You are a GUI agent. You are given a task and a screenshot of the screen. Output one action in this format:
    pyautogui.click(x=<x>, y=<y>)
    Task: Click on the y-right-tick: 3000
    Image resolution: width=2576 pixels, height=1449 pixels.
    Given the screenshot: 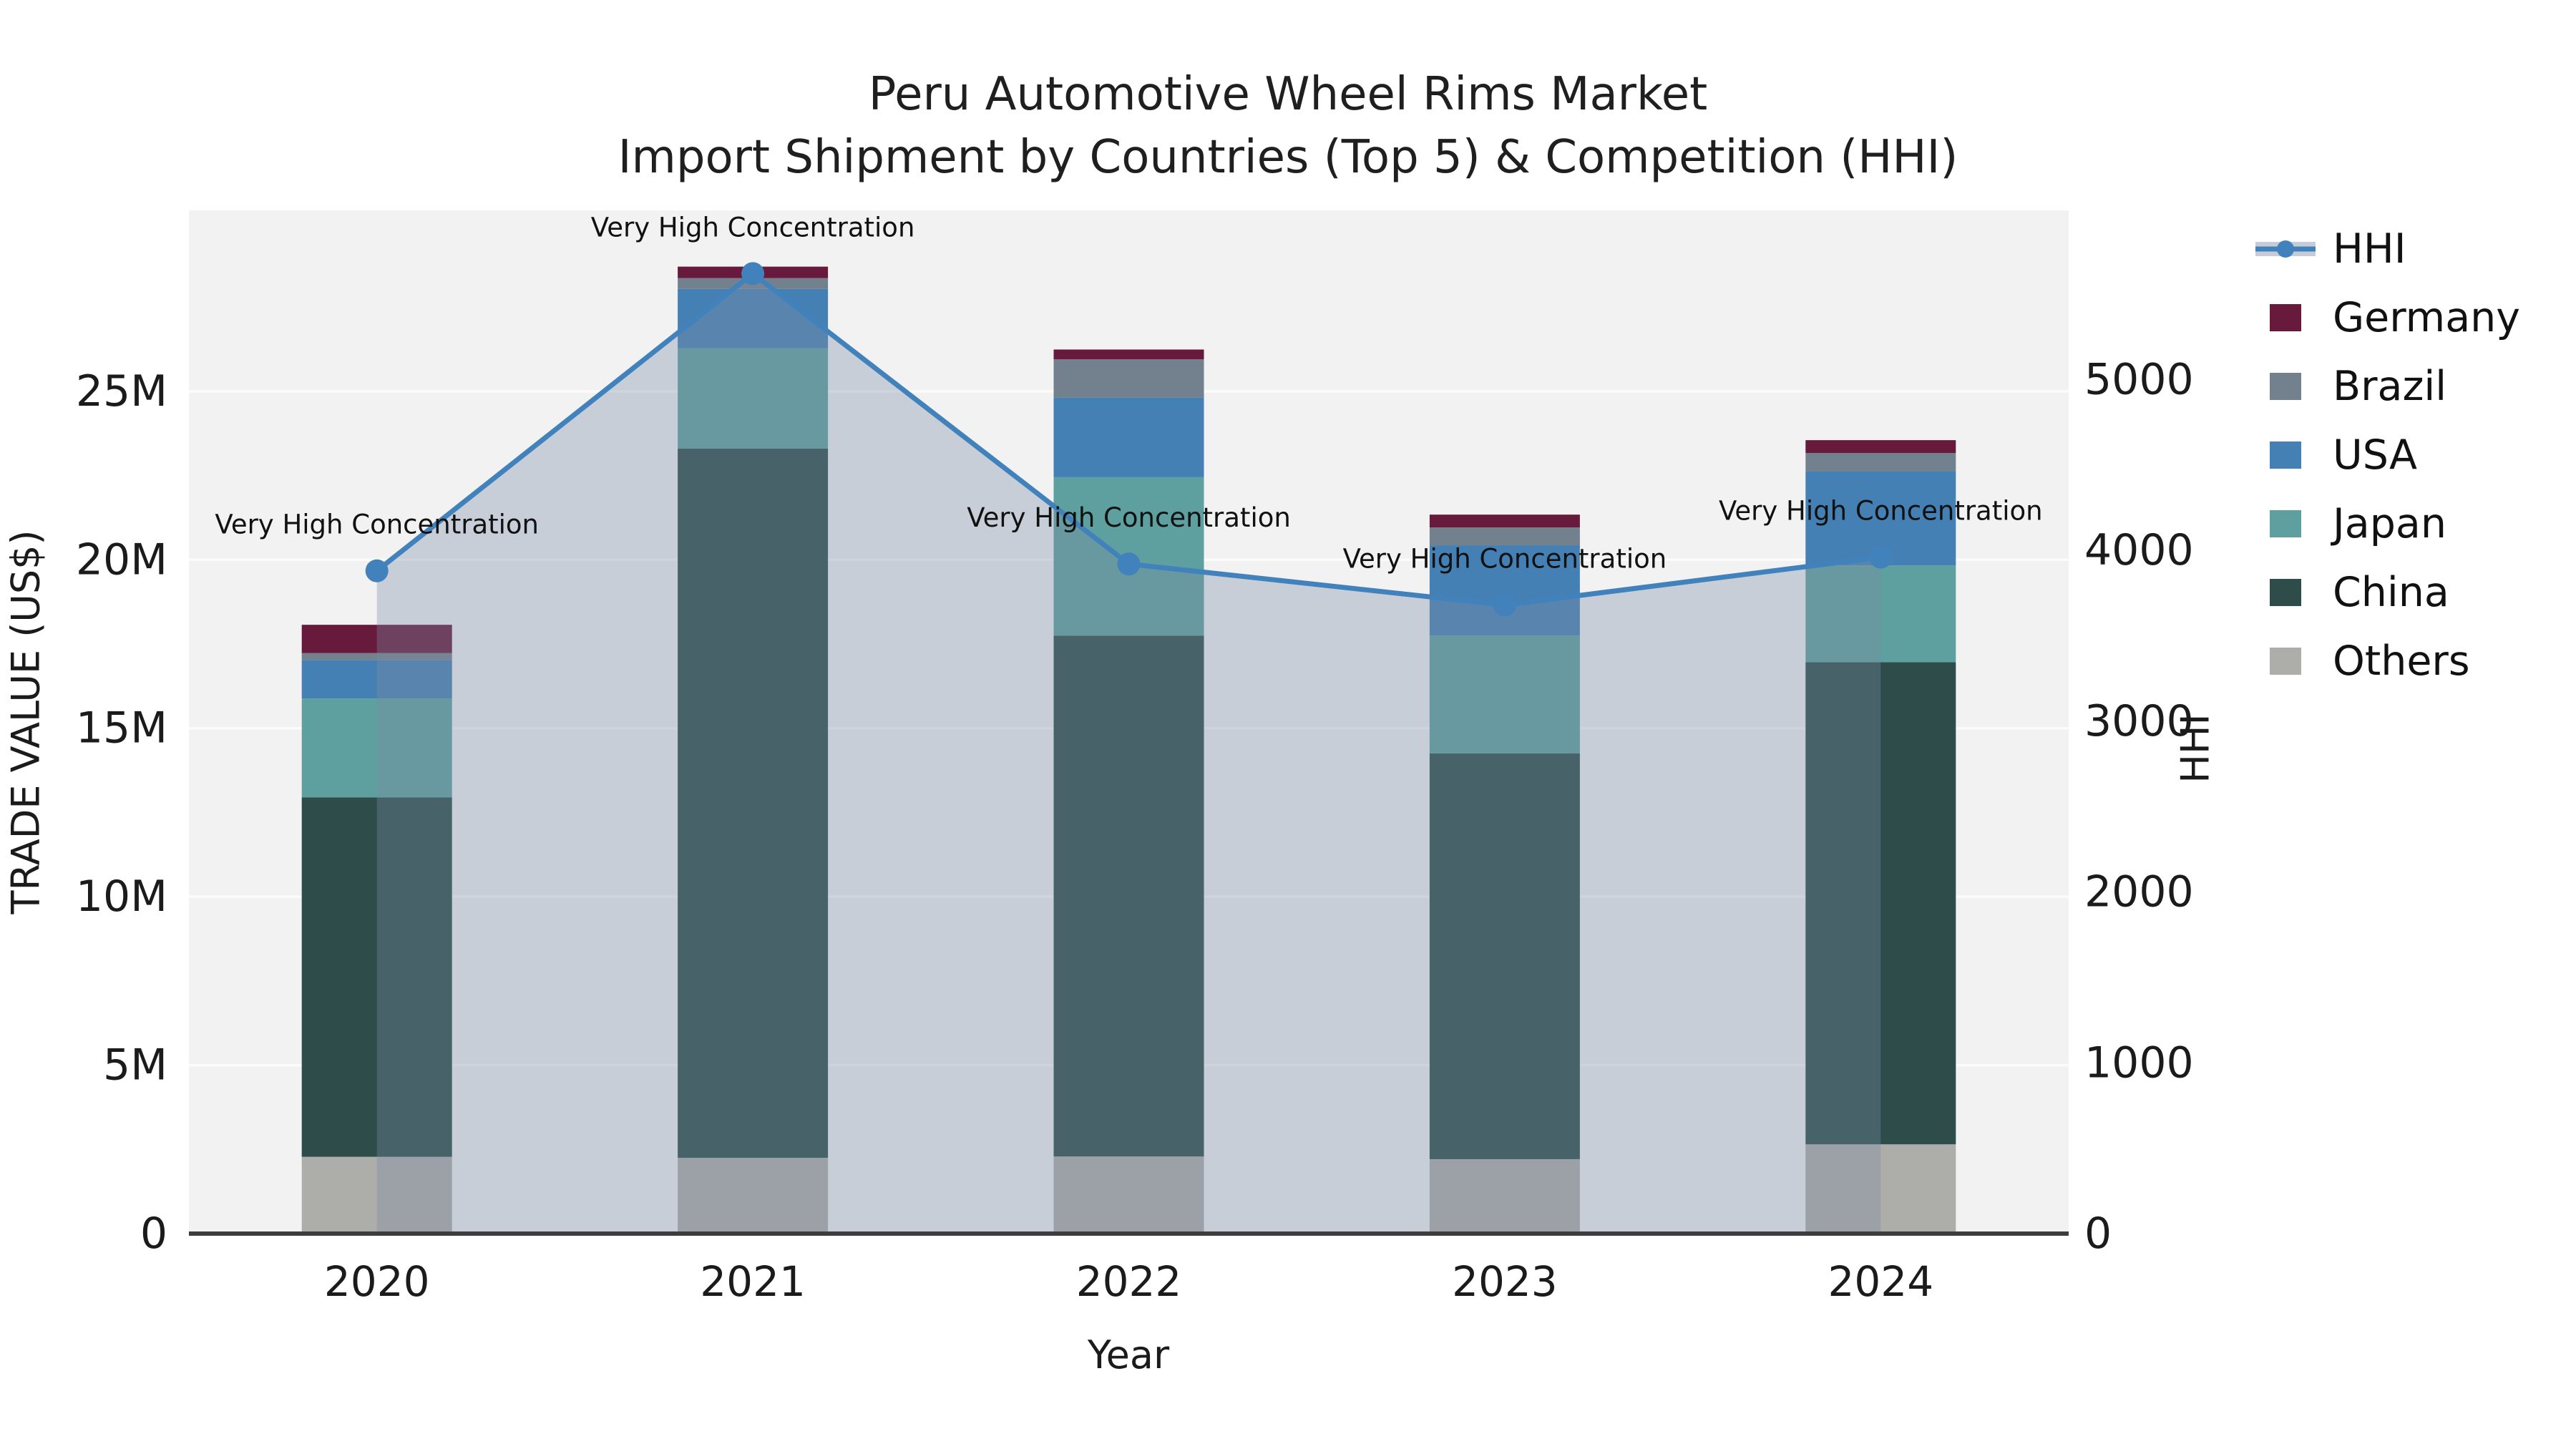 What is the action you would take?
    pyautogui.click(x=2139, y=721)
    